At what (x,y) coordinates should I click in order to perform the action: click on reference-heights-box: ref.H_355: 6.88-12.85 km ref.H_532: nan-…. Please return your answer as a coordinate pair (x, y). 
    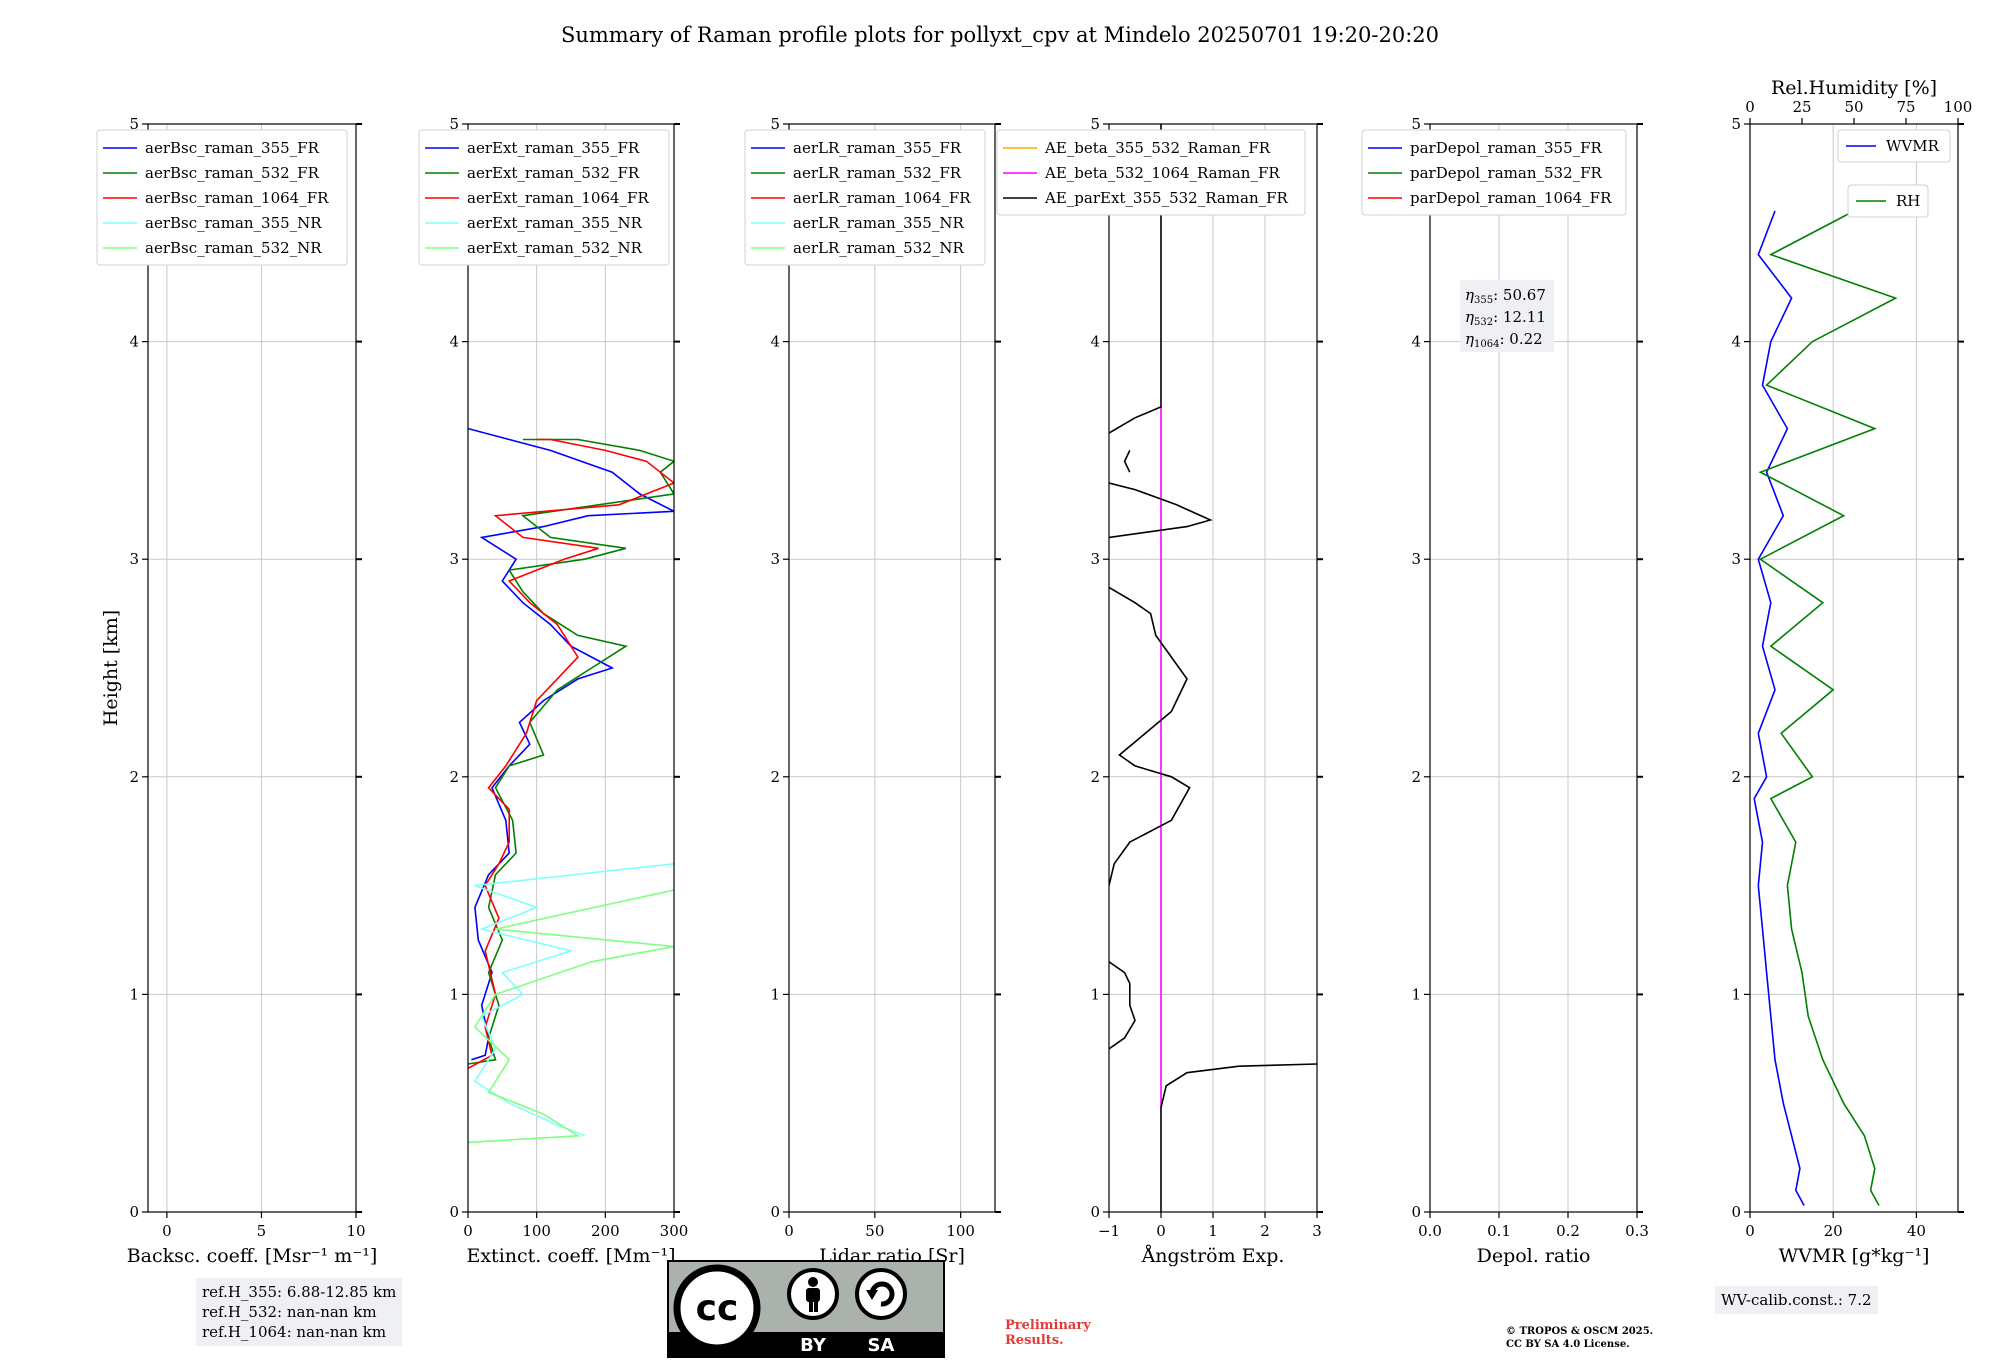
    Looking at the image, I should click on (299, 1312).